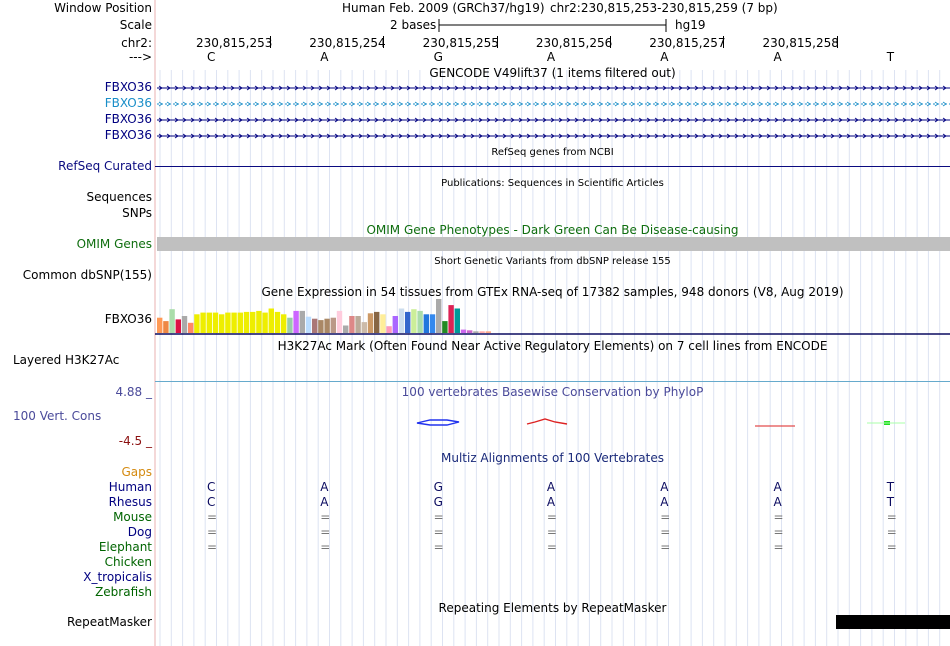 The image size is (950, 646). Describe the element at coordinates (125, 547) in the screenshot. I see `species-label-elephant: Elephant` at that location.